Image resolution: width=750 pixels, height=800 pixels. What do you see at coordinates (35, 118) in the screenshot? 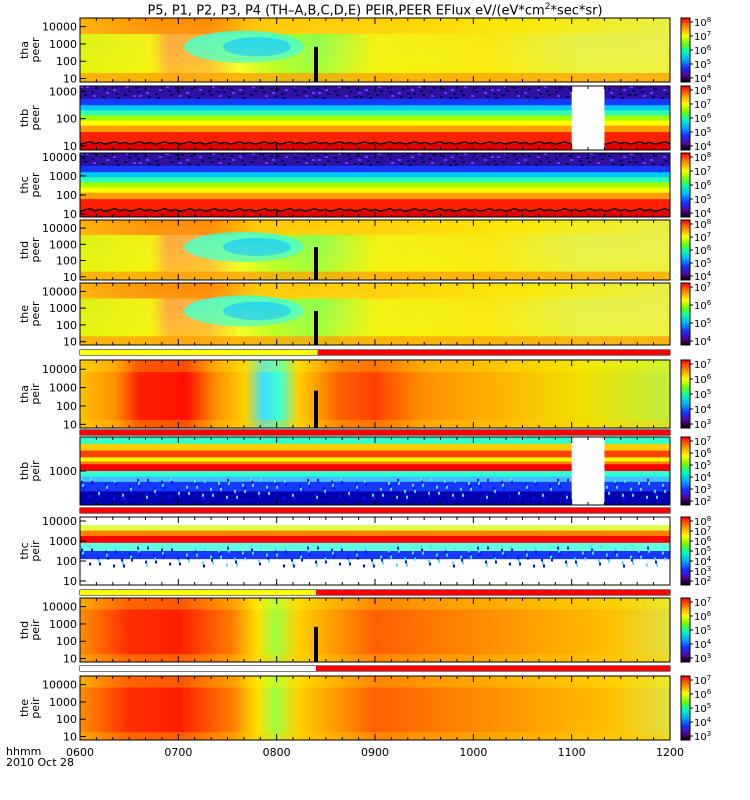
I see `y-axis-label: peer` at bounding box center [35, 118].